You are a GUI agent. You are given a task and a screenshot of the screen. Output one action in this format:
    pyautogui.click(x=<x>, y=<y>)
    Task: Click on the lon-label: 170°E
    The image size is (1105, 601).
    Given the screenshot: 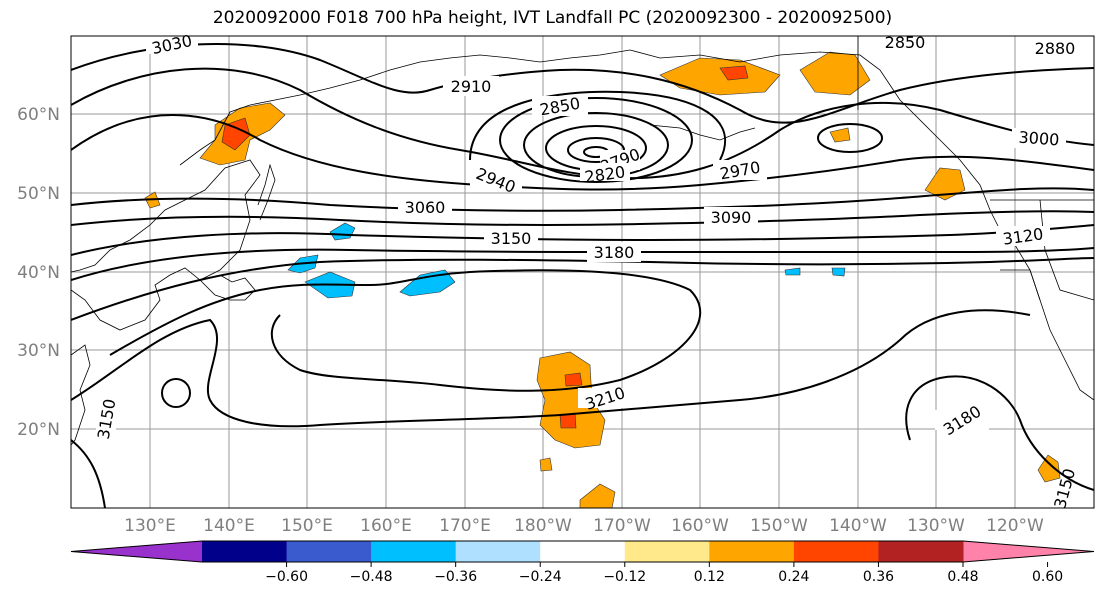 What is the action you would take?
    pyautogui.click(x=465, y=526)
    